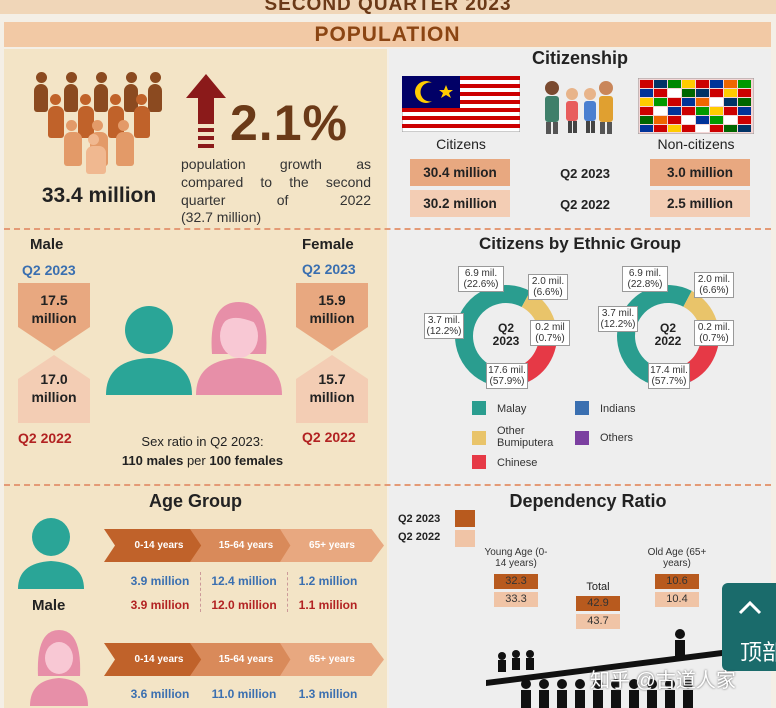  Describe the element at coordinates (585, 204) in the screenshot. I see `period-2022: Q2 2022` at that location.